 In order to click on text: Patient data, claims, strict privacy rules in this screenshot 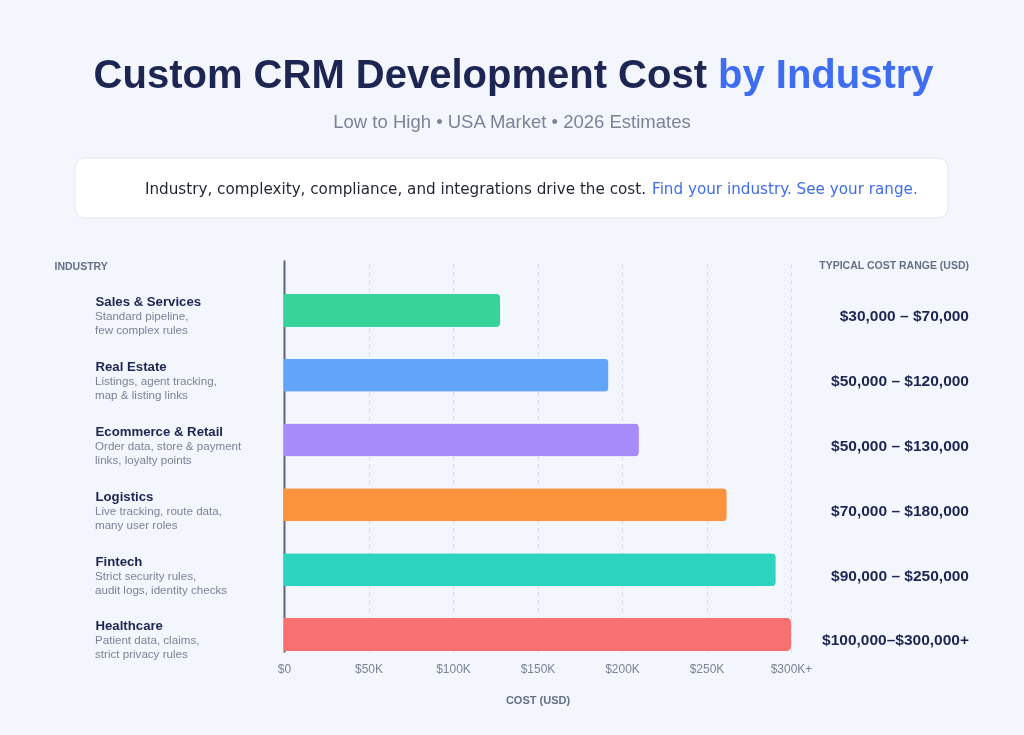, I will do `click(147, 647)`.